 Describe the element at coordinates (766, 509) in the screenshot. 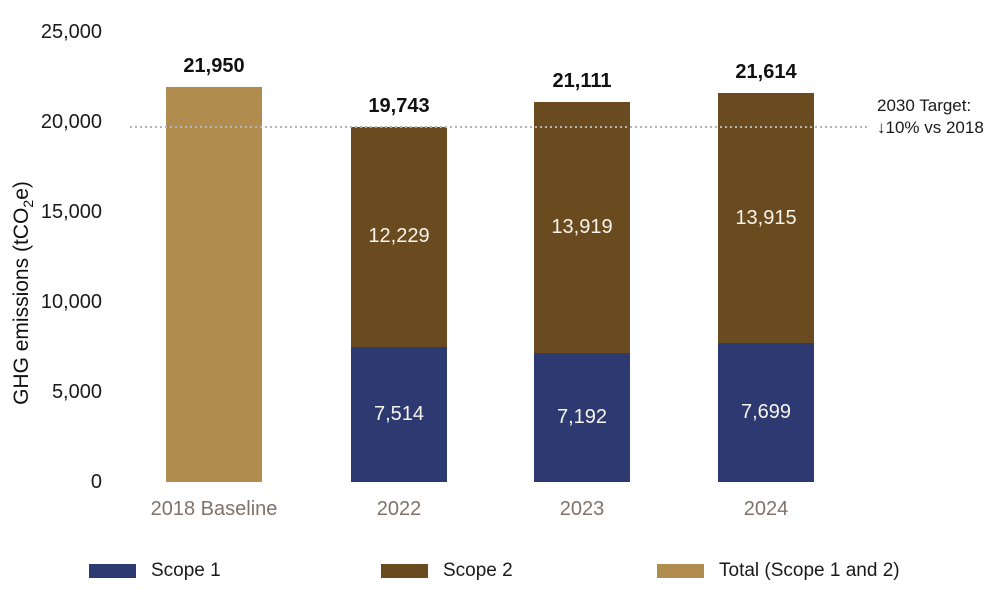

I see `x-axis-label-2024: 2024` at that location.